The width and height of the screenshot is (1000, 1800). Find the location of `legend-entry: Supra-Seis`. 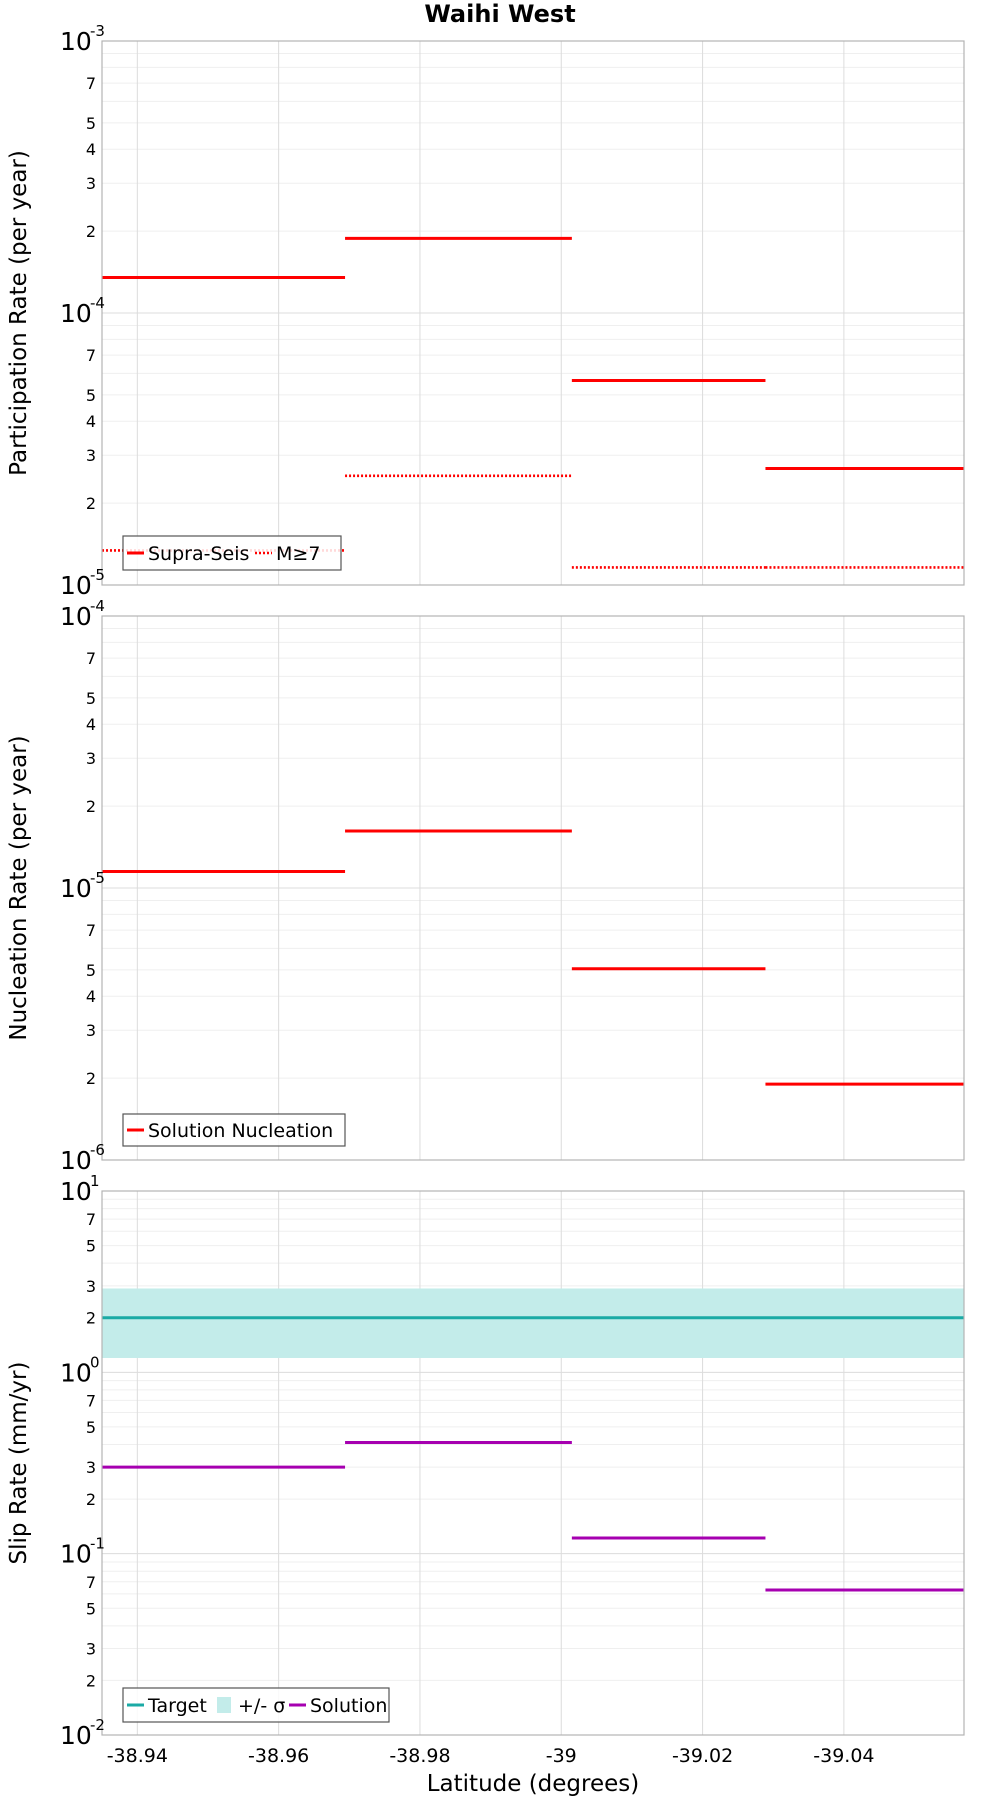

legend-entry: Supra-Seis is located at coordinates (198, 554).